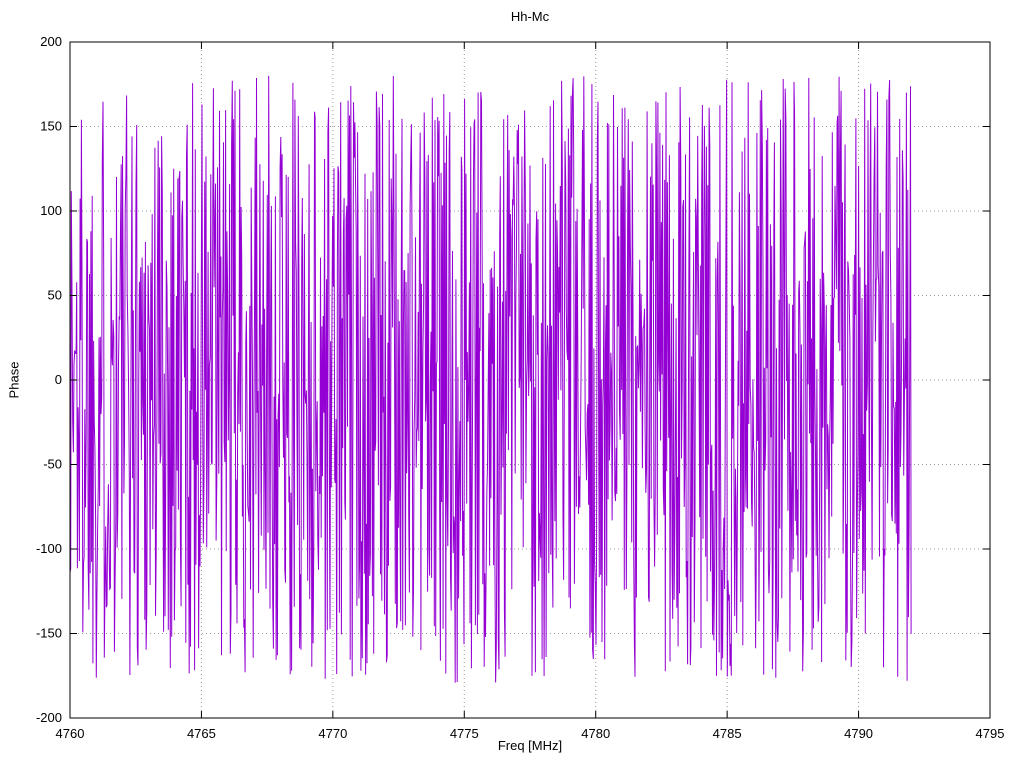 Image resolution: width=1024 pixels, height=768 pixels. What do you see at coordinates (464, 733) in the screenshot?
I see `x-tick-label: 4775` at bounding box center [464, 733].